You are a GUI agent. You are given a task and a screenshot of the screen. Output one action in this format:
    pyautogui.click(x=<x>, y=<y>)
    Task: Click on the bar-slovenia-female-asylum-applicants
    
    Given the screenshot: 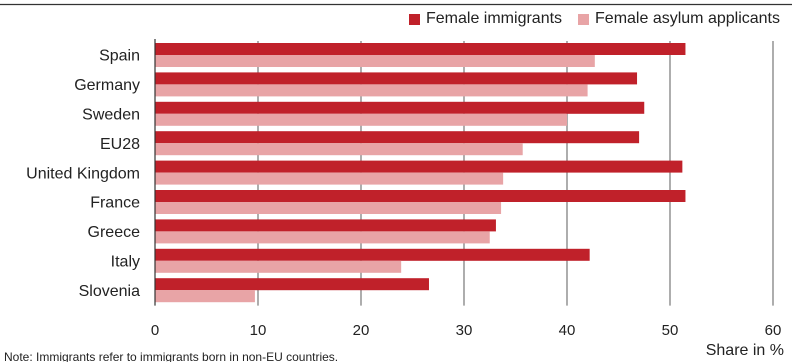 What is the action you would take?
    pyautogui.click(x=205, y=296)
    